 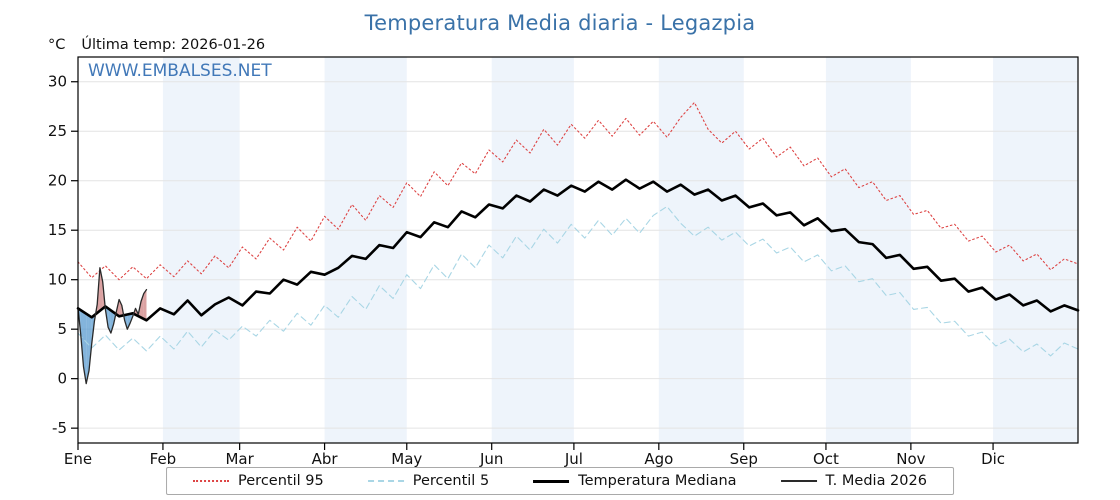 I want to click on svg-text: Nov, so click(x=910, y=459).